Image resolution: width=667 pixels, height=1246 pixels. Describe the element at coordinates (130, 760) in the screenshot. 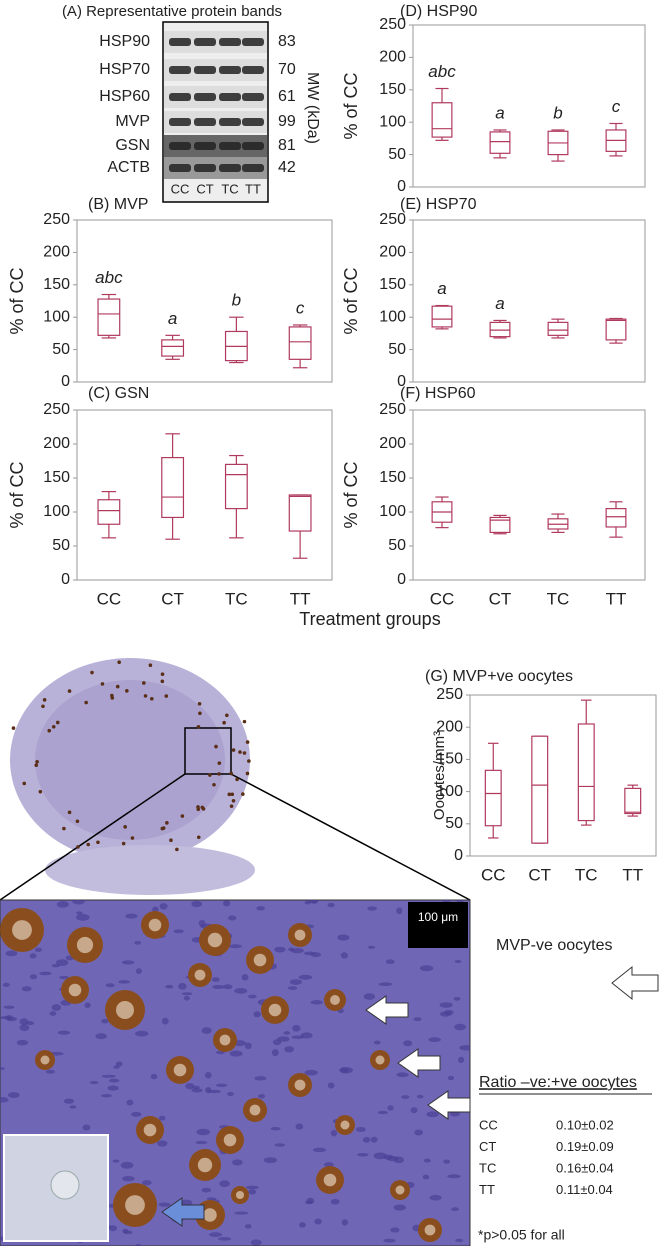

I see `ovary-medulla` at that location.